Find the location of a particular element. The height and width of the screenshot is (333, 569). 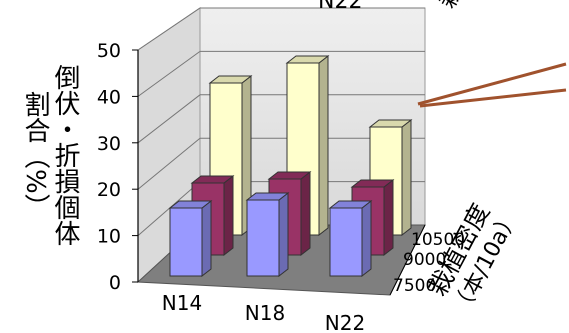

svg-text: 栽植密度 (本/10a) is located at coordinates (489, 6).